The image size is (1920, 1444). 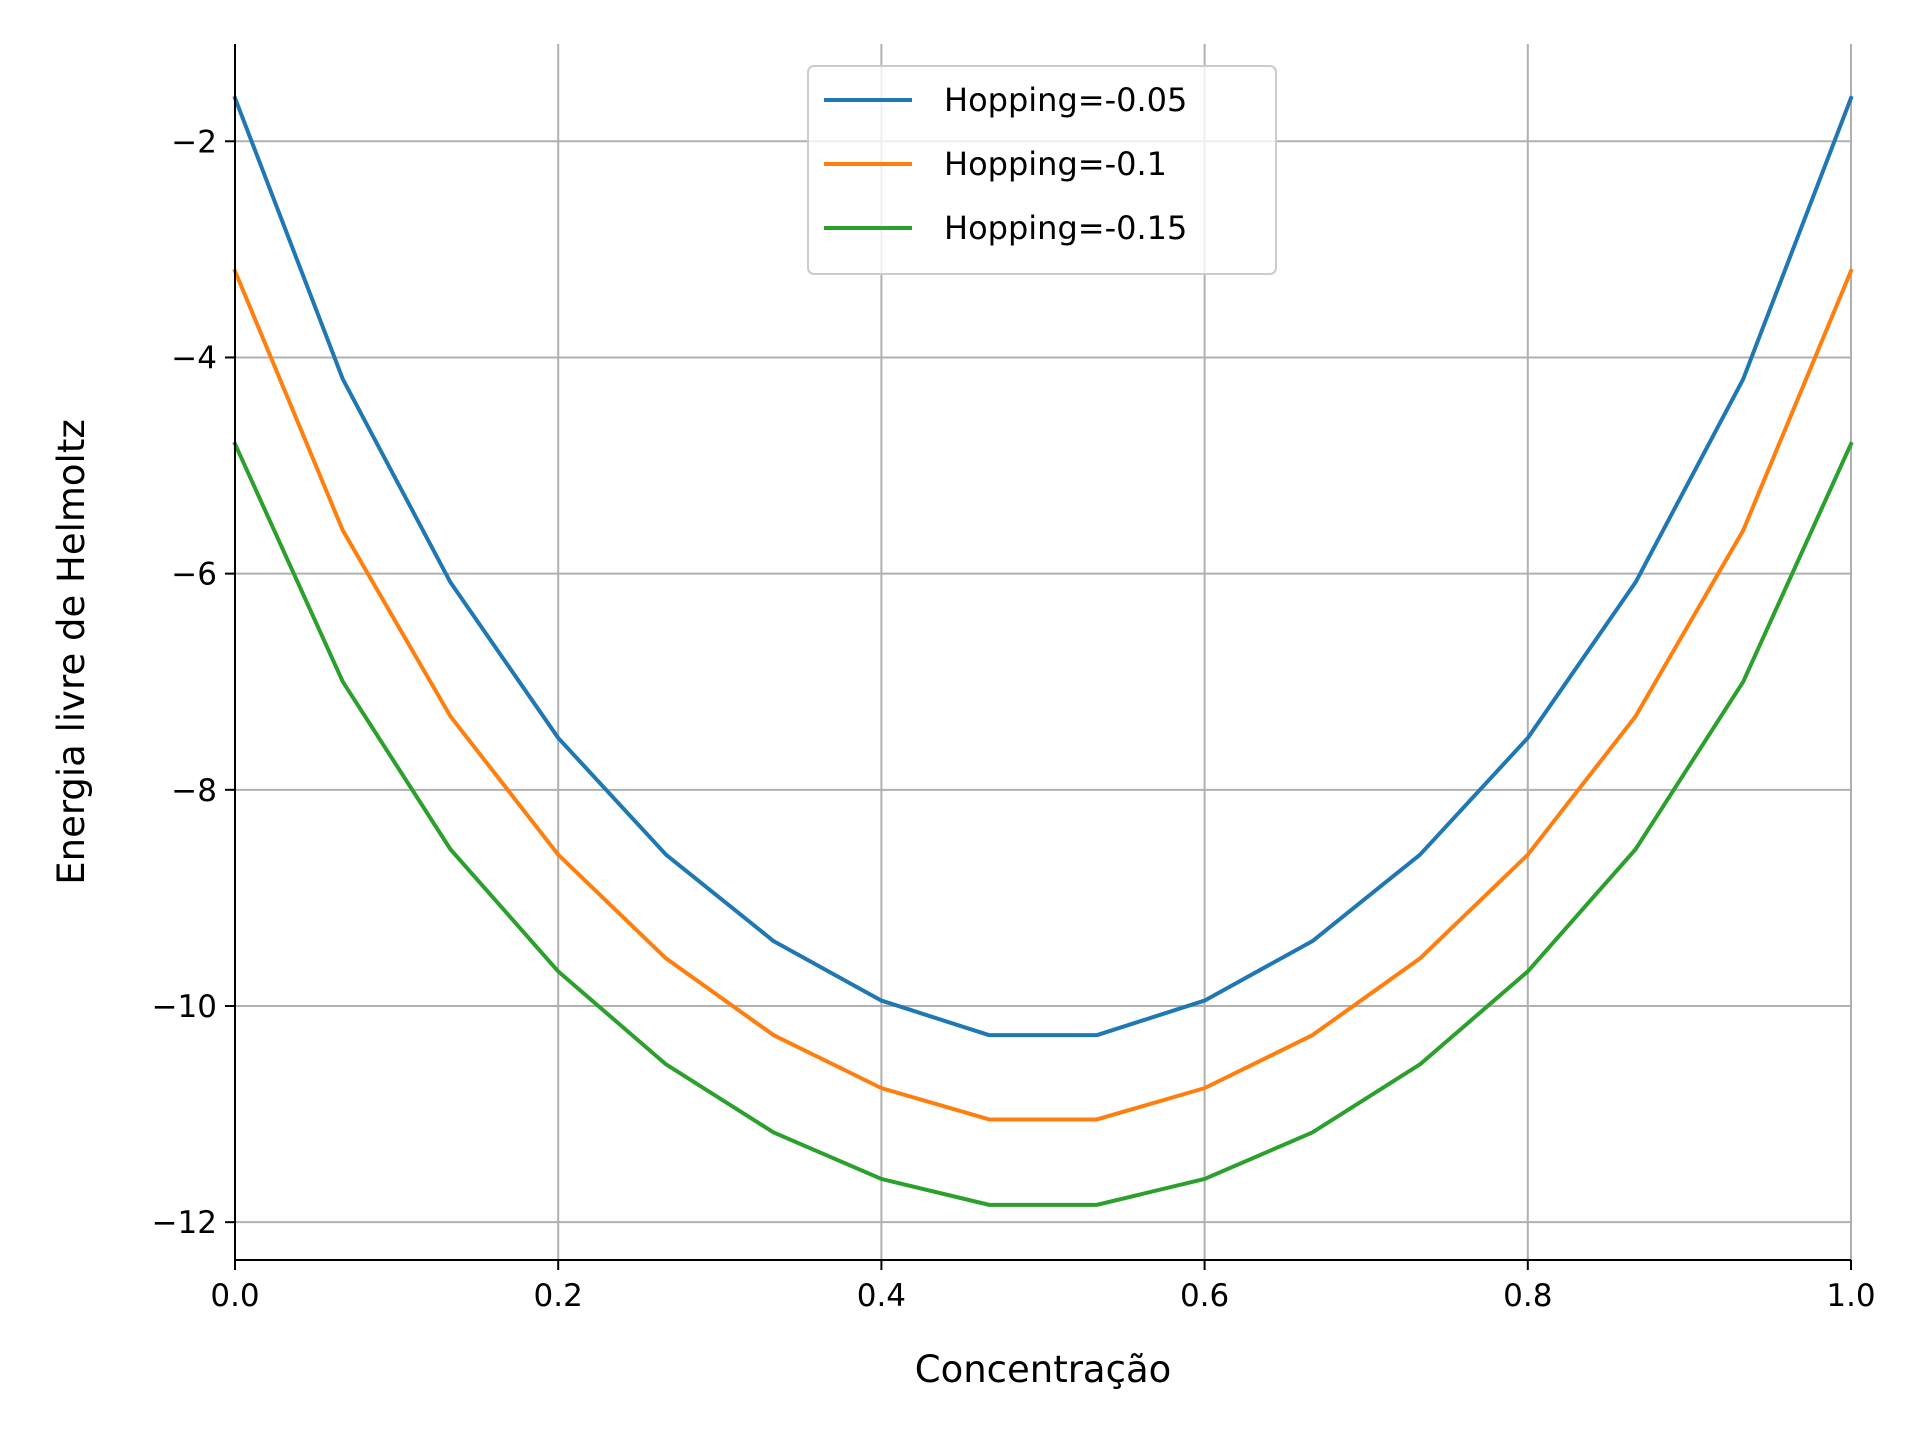 I want to click on y-tick-label-4: −10, so click(x=184, y=1007).